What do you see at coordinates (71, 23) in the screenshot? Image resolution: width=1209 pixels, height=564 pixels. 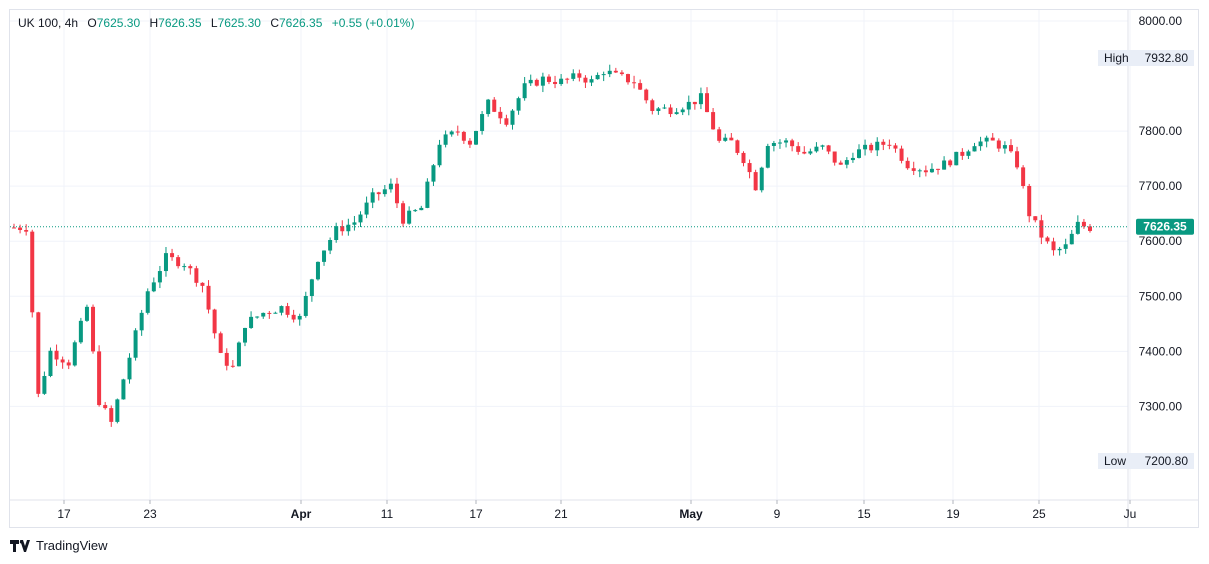 I see `interval: 4h` at bounding box center [71, 23].